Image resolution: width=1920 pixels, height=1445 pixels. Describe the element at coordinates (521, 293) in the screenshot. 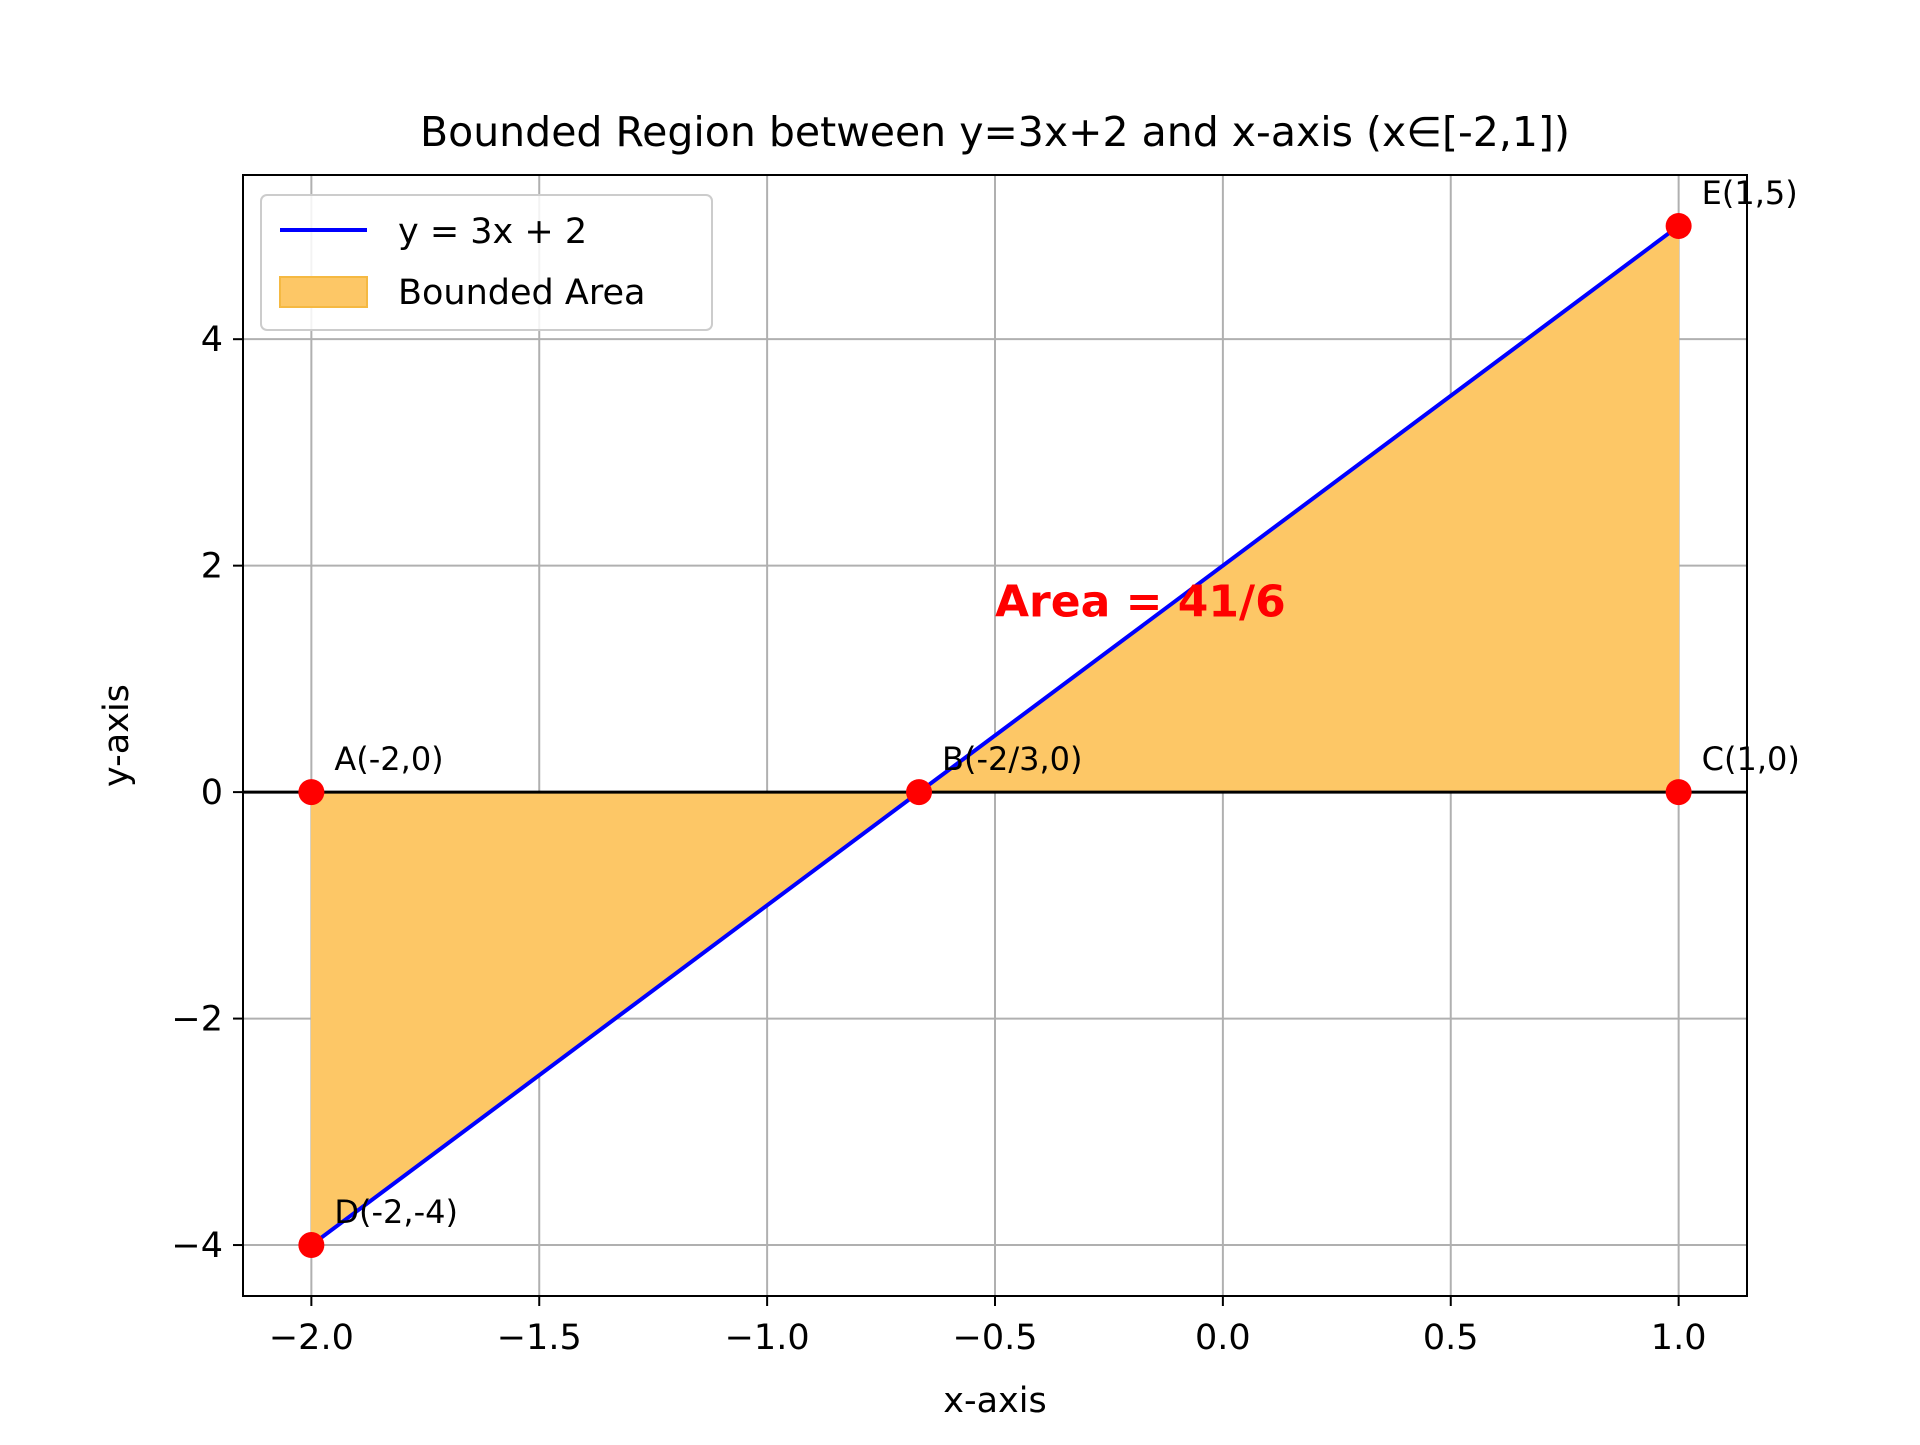

I see `legend-fill-label: Bounded Area` at that location.